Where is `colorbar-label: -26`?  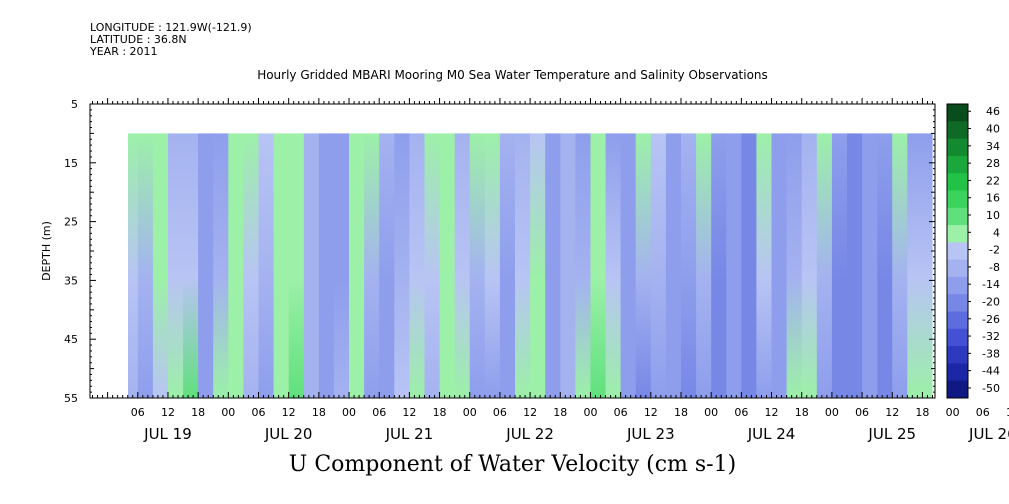
colorbar-label: -26 is located at coordinates (991, 319).